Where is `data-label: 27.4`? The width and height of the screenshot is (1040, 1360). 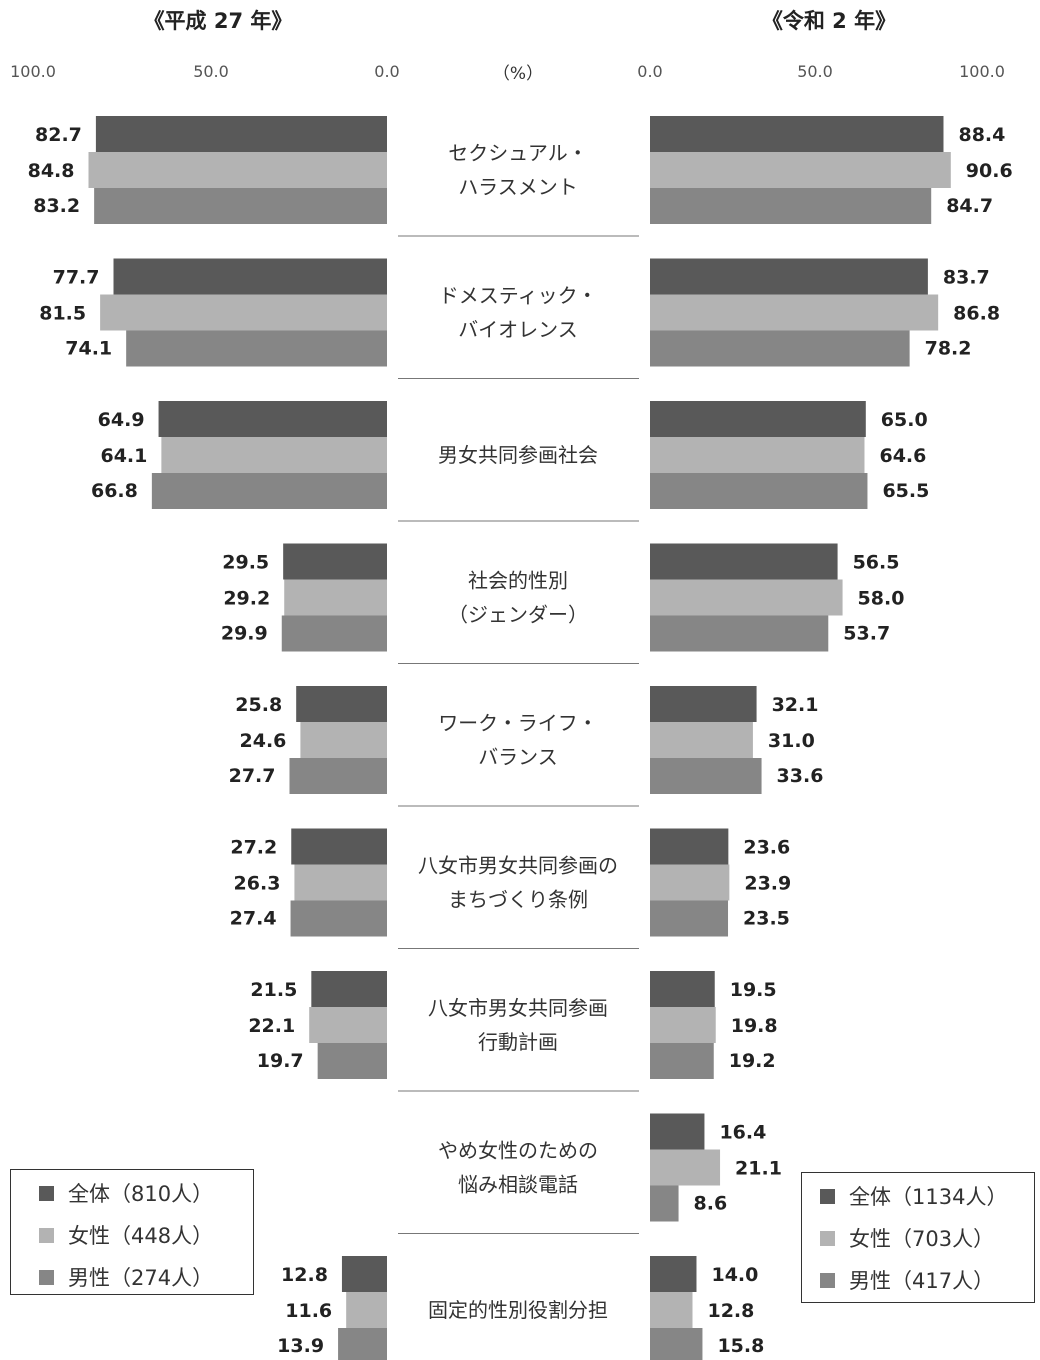 data-label: 27.4 is located at coordinates (253, 919).